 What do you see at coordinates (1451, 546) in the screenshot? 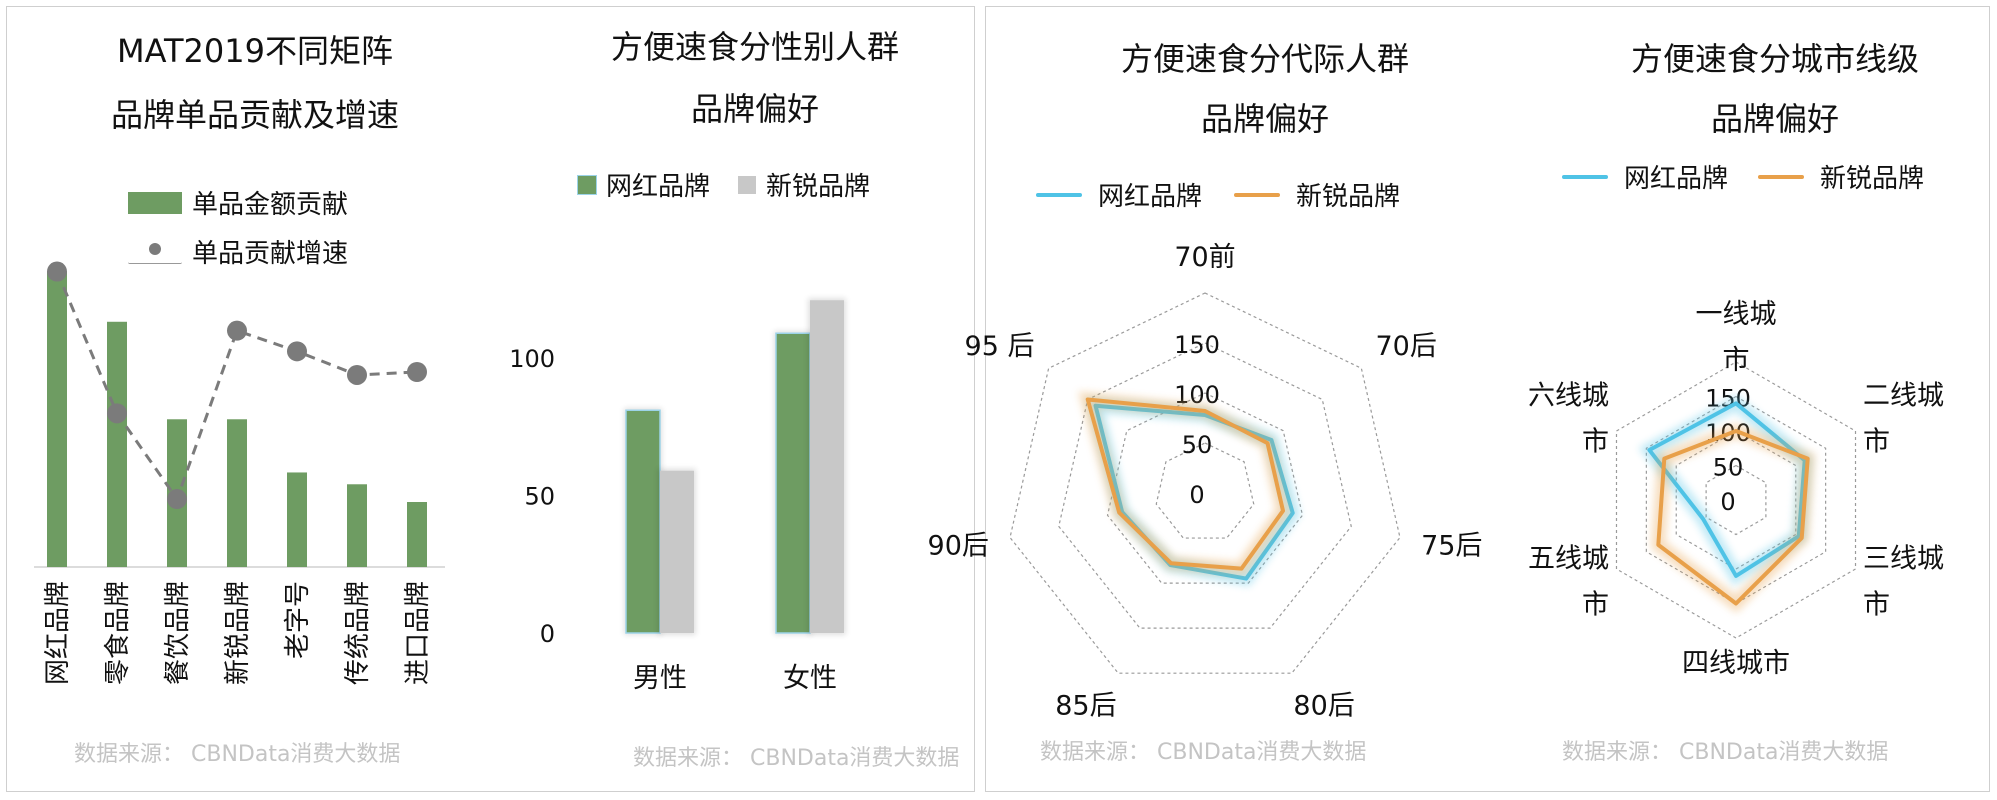
I see `chart3-axis-label: 75后` at bounding box center [1451, 546].